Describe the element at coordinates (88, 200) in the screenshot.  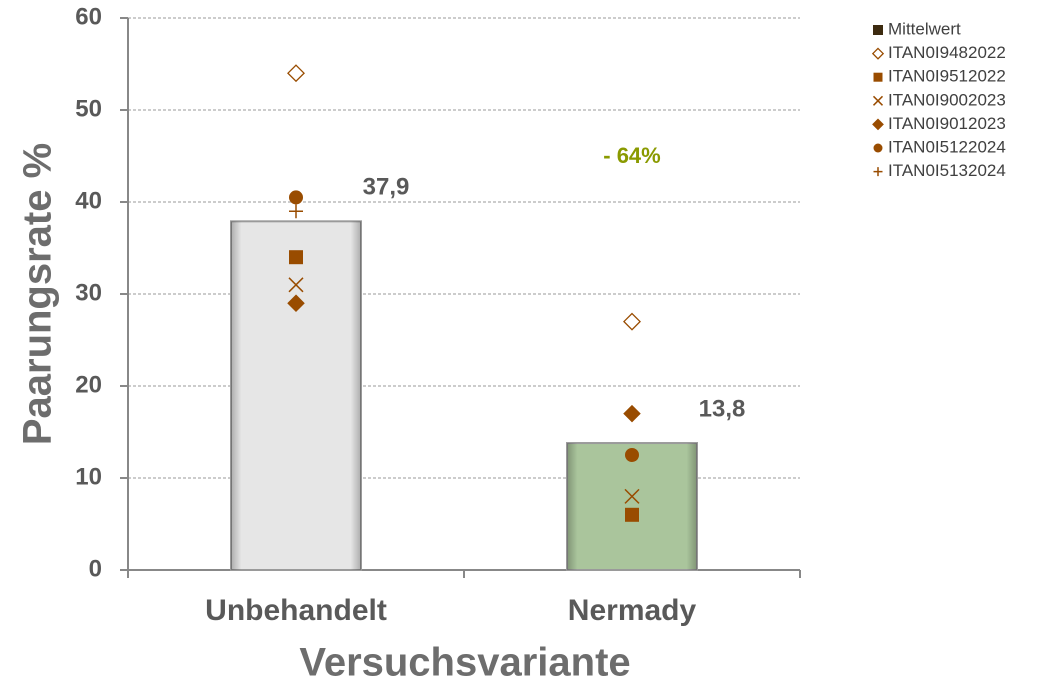
I see `y-tick-label: 40` at that location.